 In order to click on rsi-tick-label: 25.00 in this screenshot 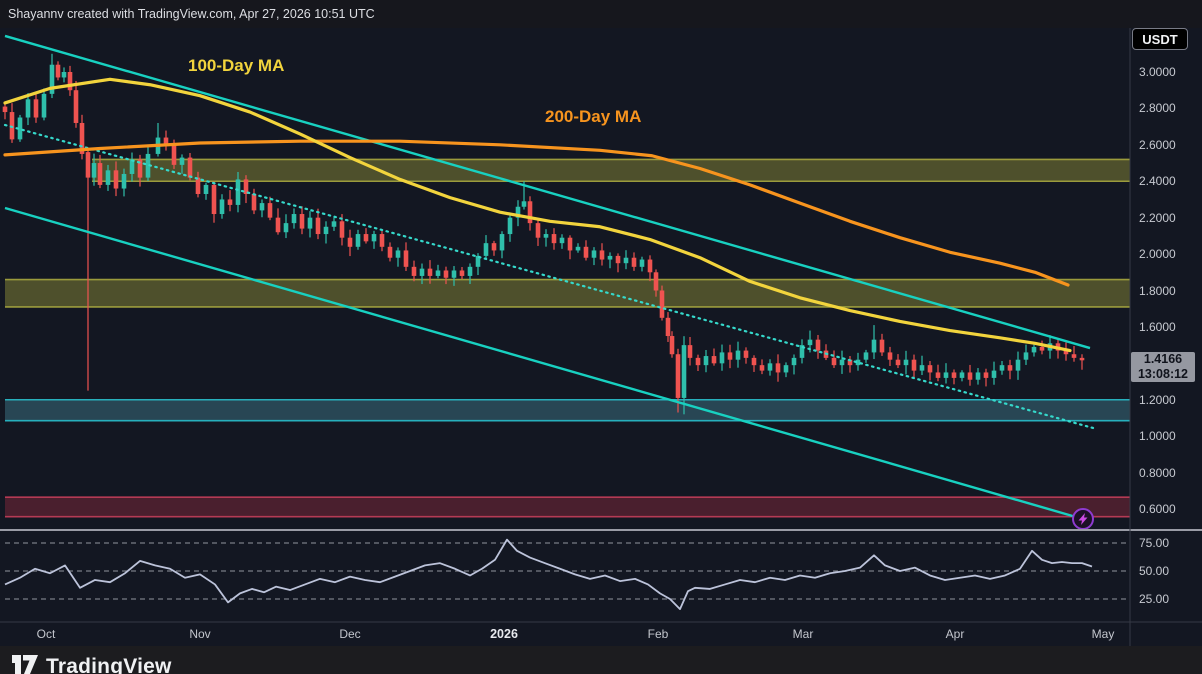, I will do `click(1154, 599)`.